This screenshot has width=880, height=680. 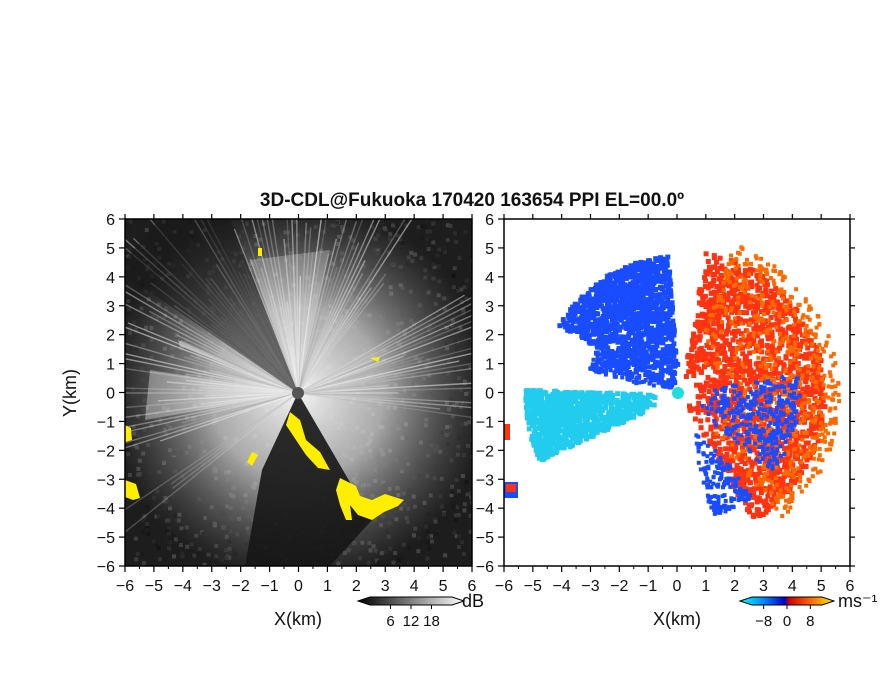 I want to click on y-tick-label: −4, so click(x=106, y=509).